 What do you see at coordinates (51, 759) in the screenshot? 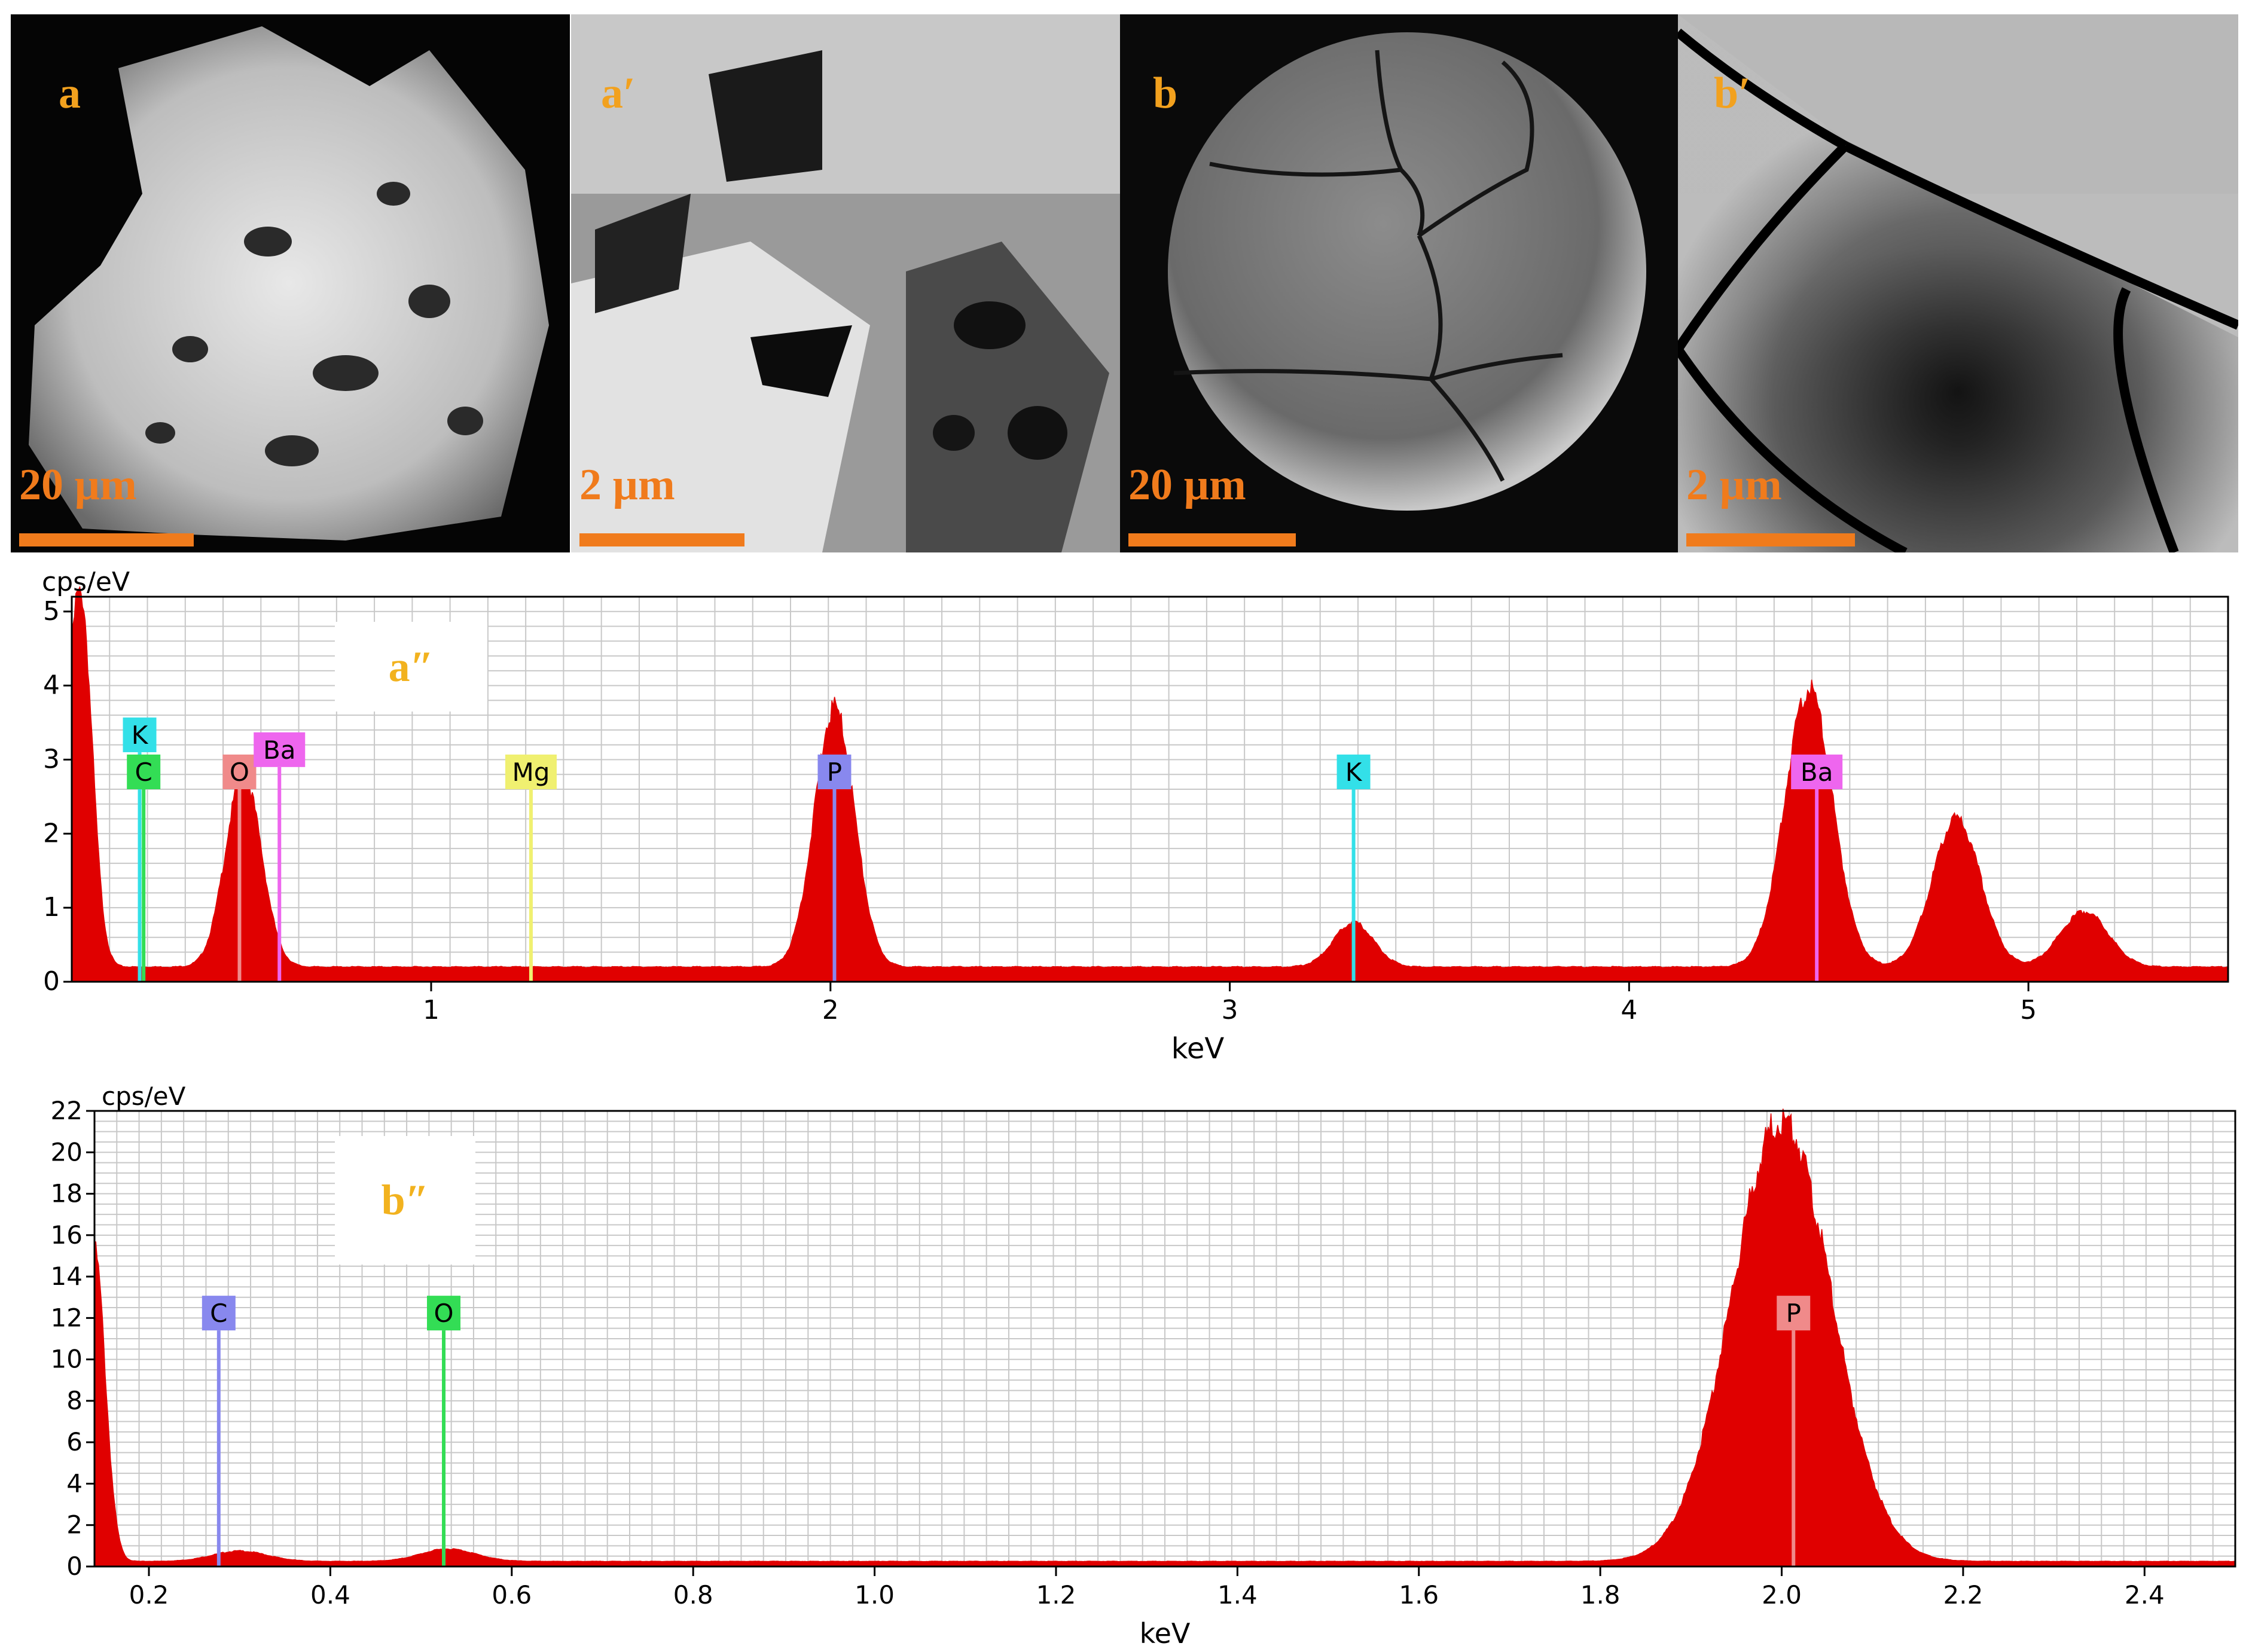
I see `y-tick-label: 3` at bounding box center [51, 759].